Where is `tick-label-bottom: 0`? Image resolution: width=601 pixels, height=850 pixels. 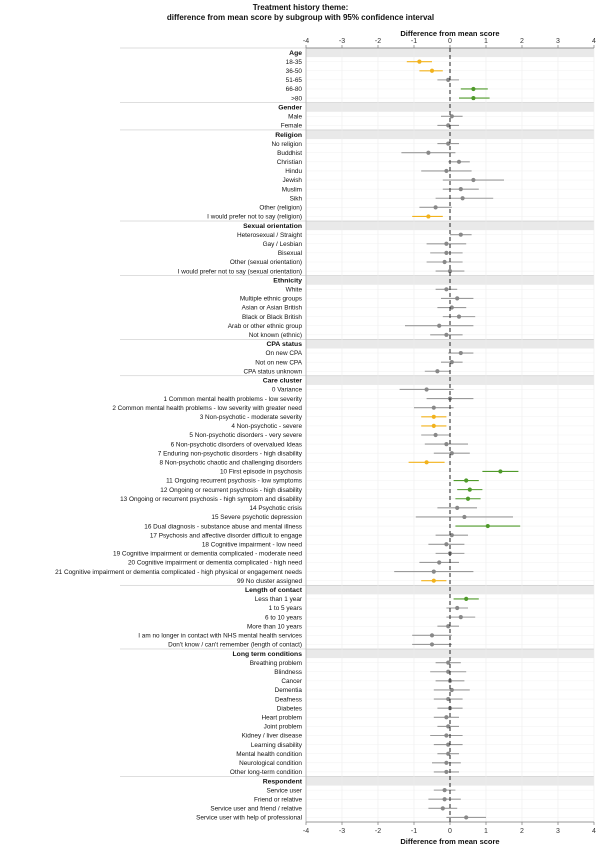
tick-label-bottom: 0 is located at coordinates (450, 831).